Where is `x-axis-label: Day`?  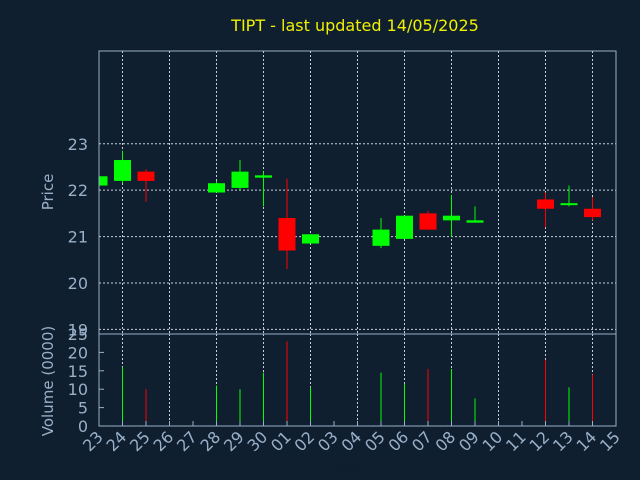 x-axis-label: Day is located at coordinates (348, 467).